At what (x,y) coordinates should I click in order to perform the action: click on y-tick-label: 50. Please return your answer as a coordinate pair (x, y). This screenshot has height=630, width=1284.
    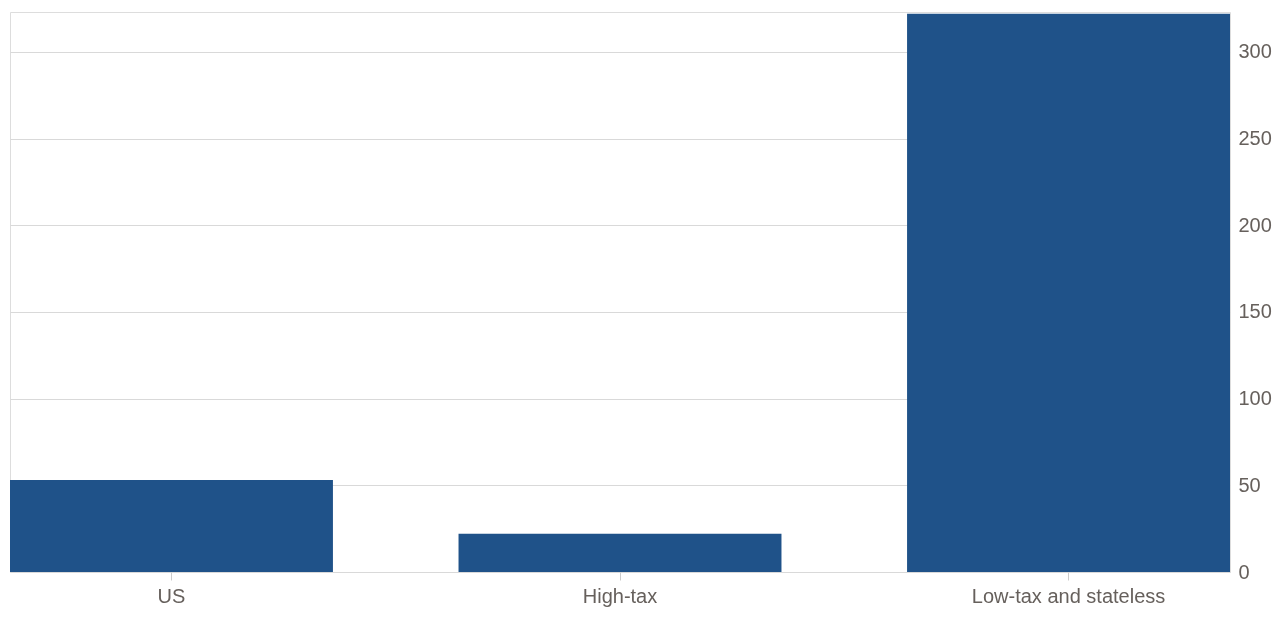
    Looking at the image, I should click on (1249, 484).